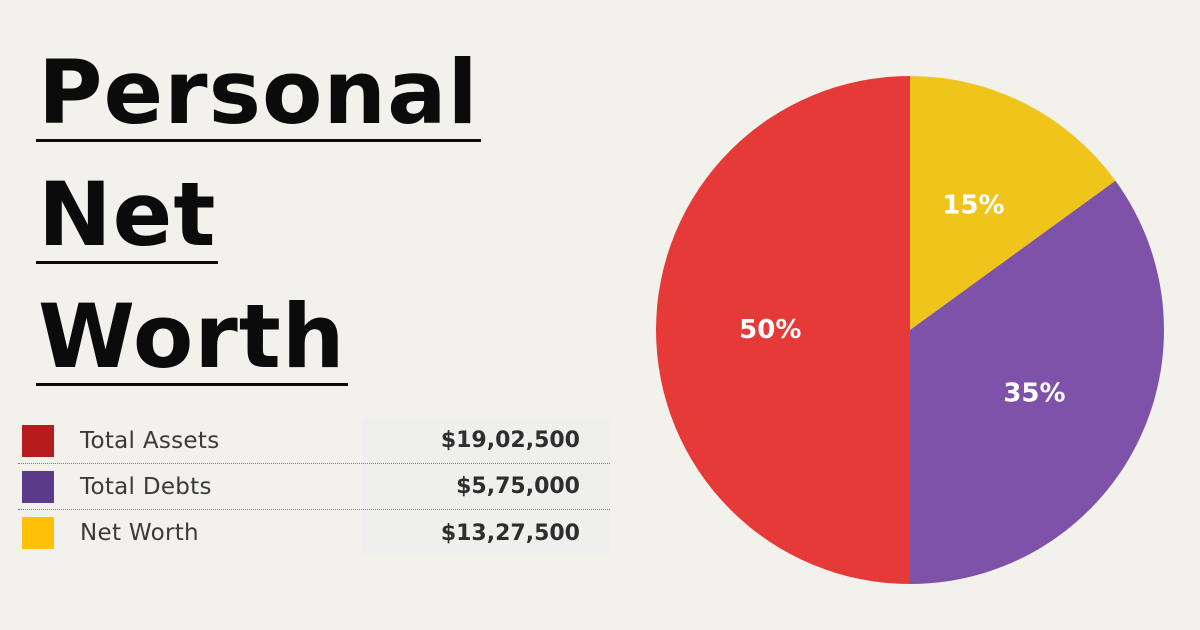  I want to click on pie-slice-total-debts, so click(1037, 382).